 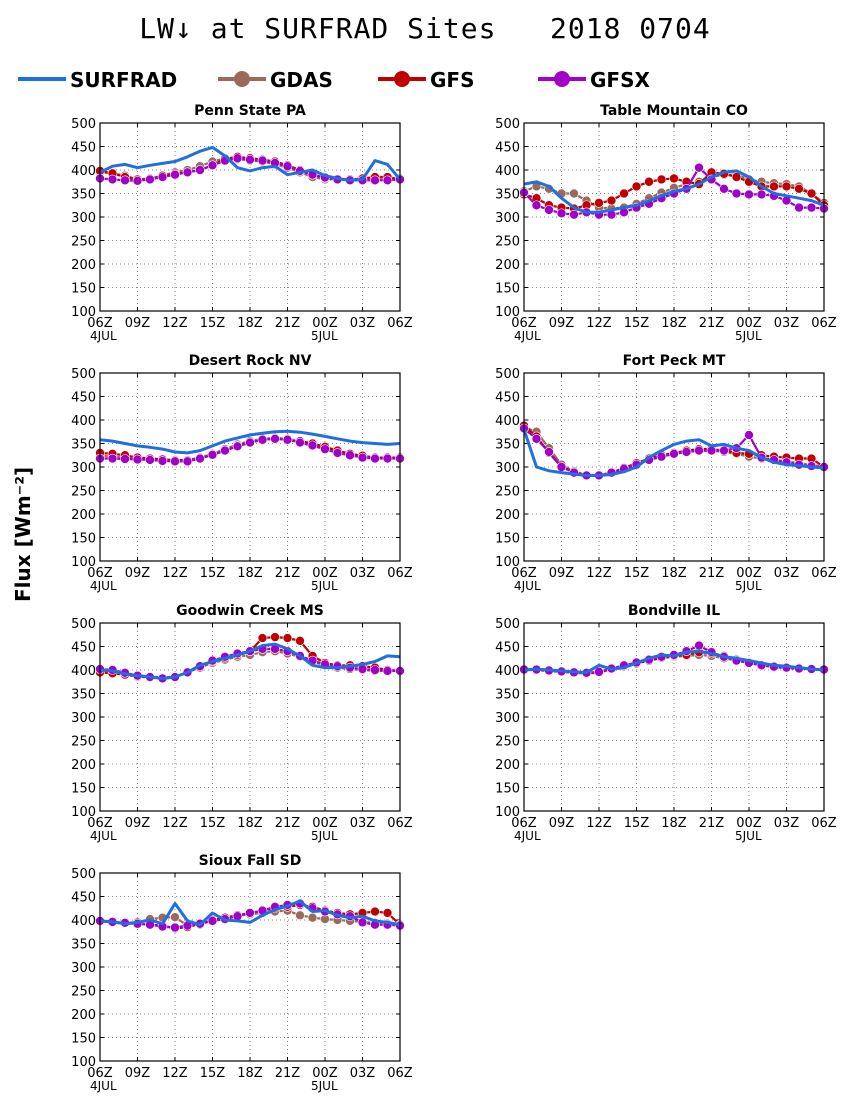 What do you see at coordinates (574, 193) in the screenshot?
I see `point-gdas` at bounding box center [574, 193].